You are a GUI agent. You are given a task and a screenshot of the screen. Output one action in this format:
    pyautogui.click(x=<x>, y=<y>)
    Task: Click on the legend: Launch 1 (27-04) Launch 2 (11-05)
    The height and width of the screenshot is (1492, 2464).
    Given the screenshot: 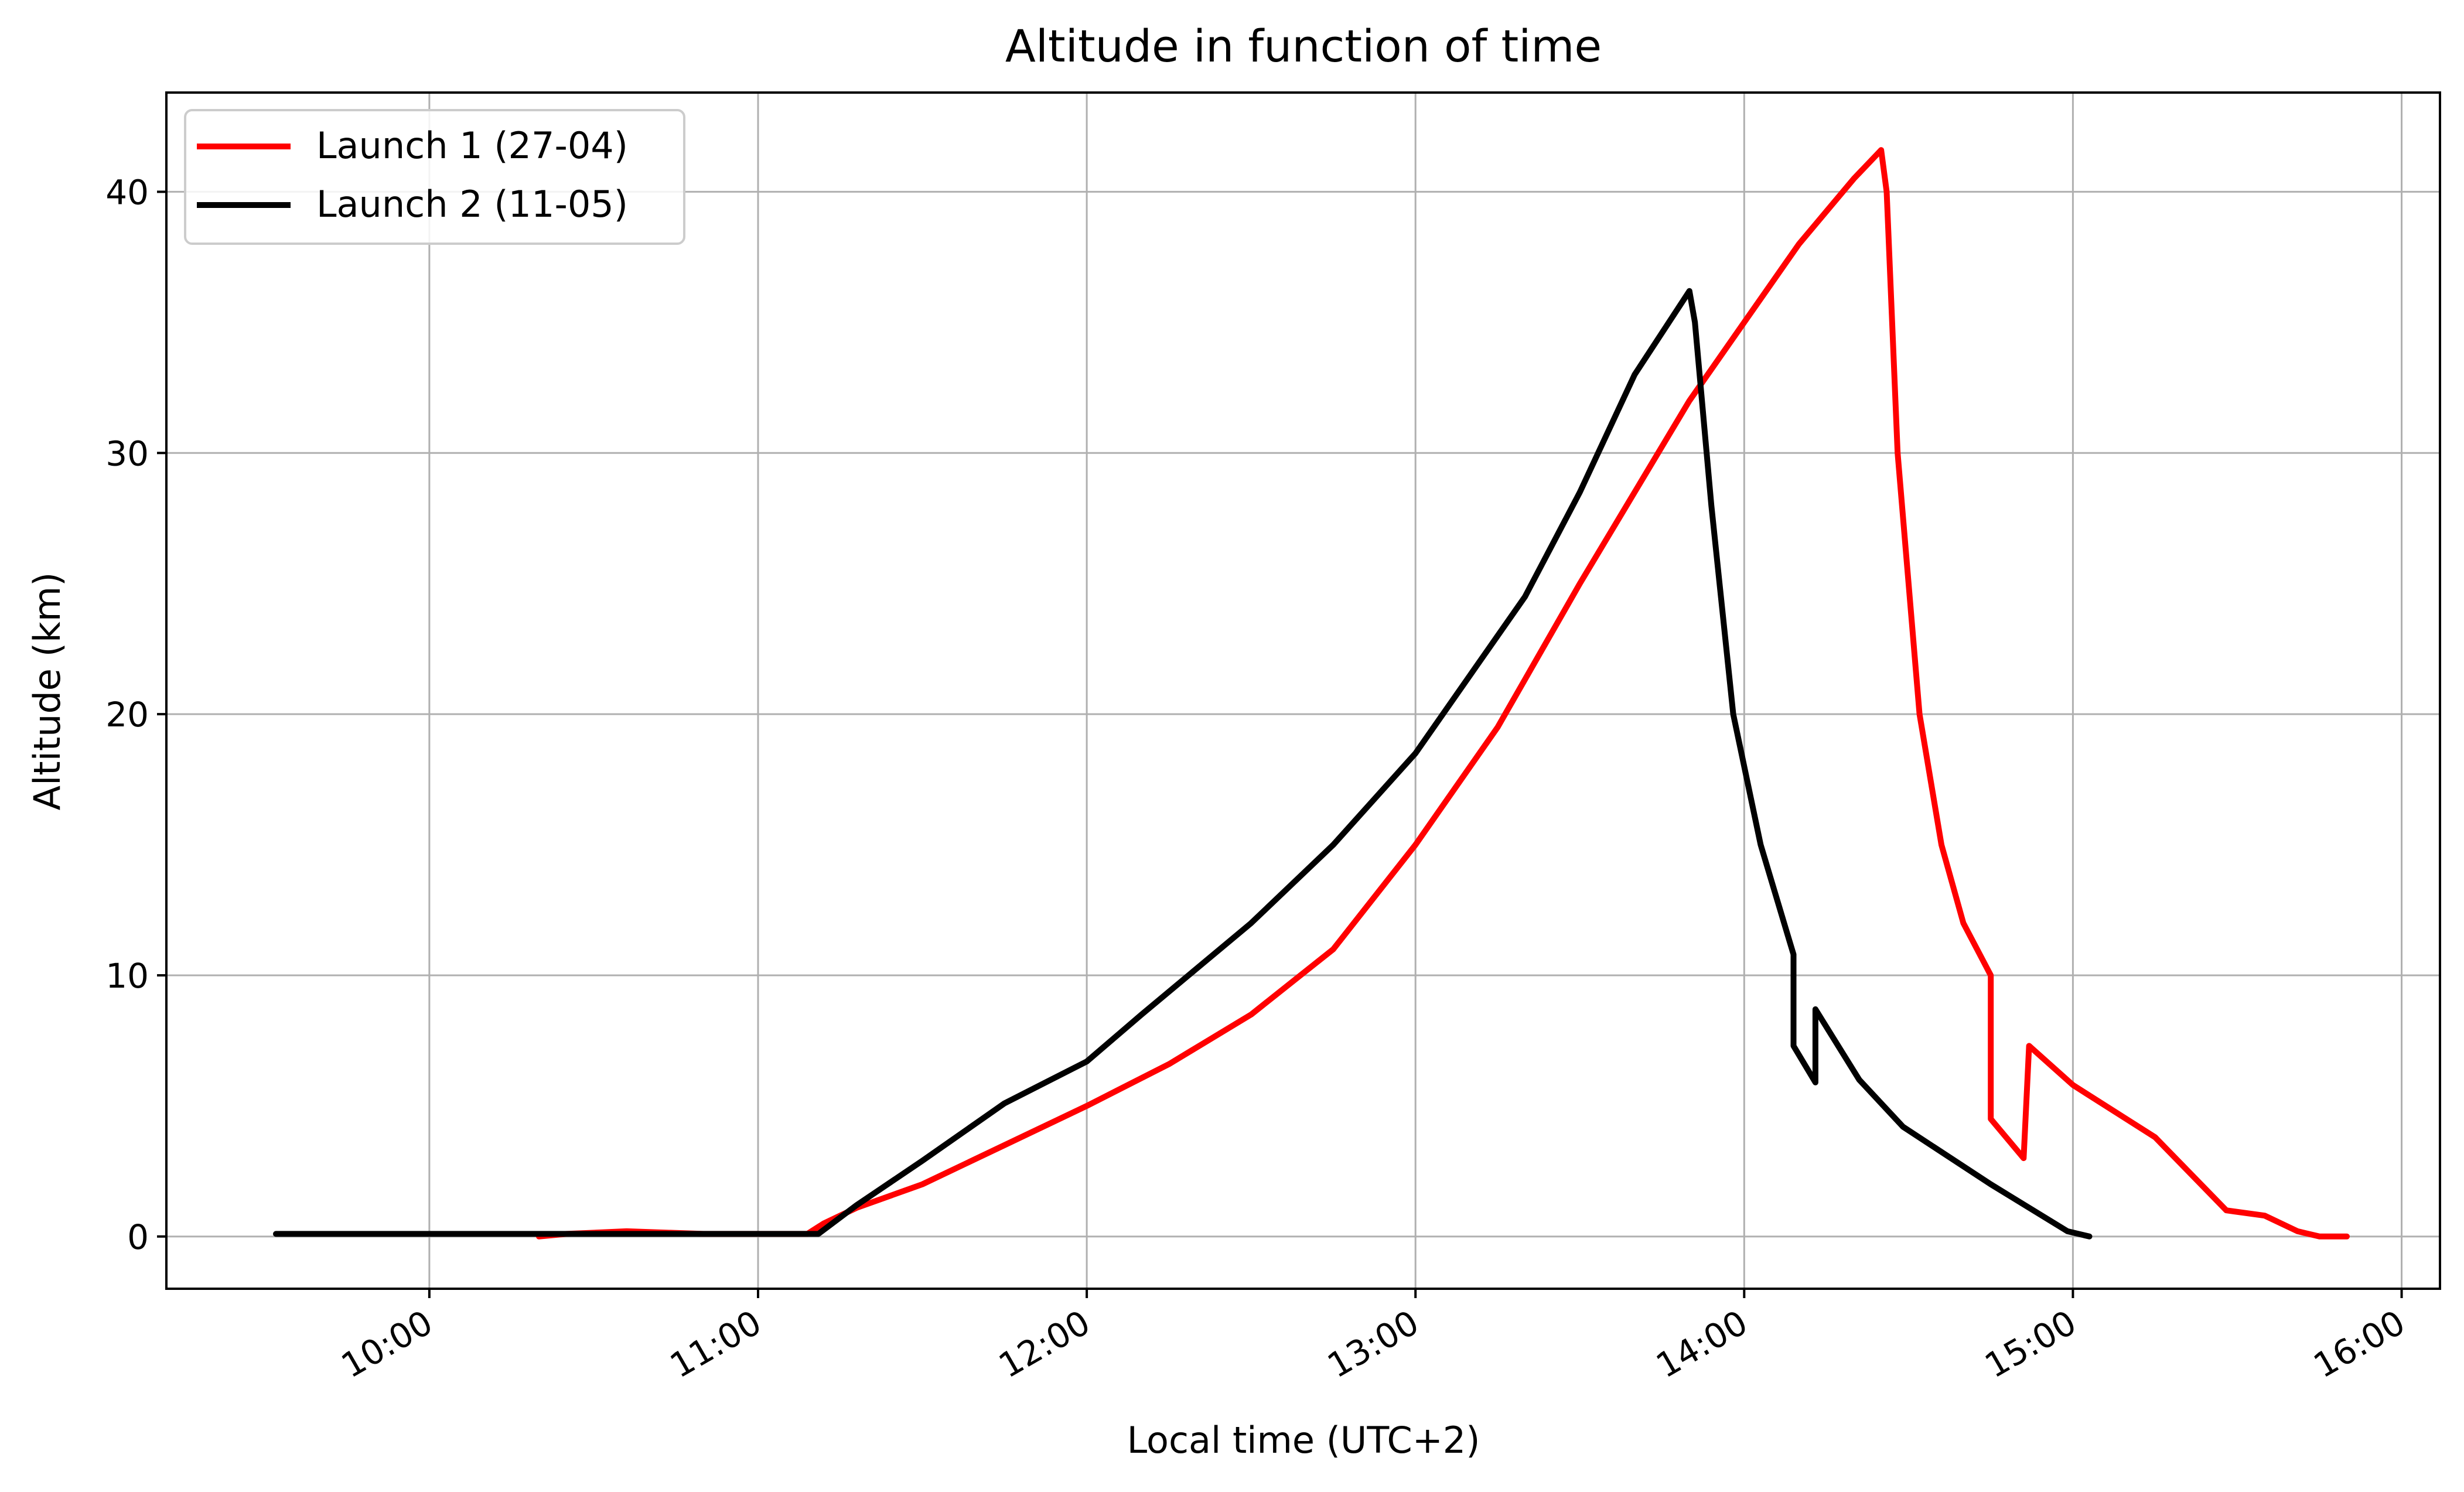 What is the action you would take?
    pyautogui.click(x=434, y=177)
    